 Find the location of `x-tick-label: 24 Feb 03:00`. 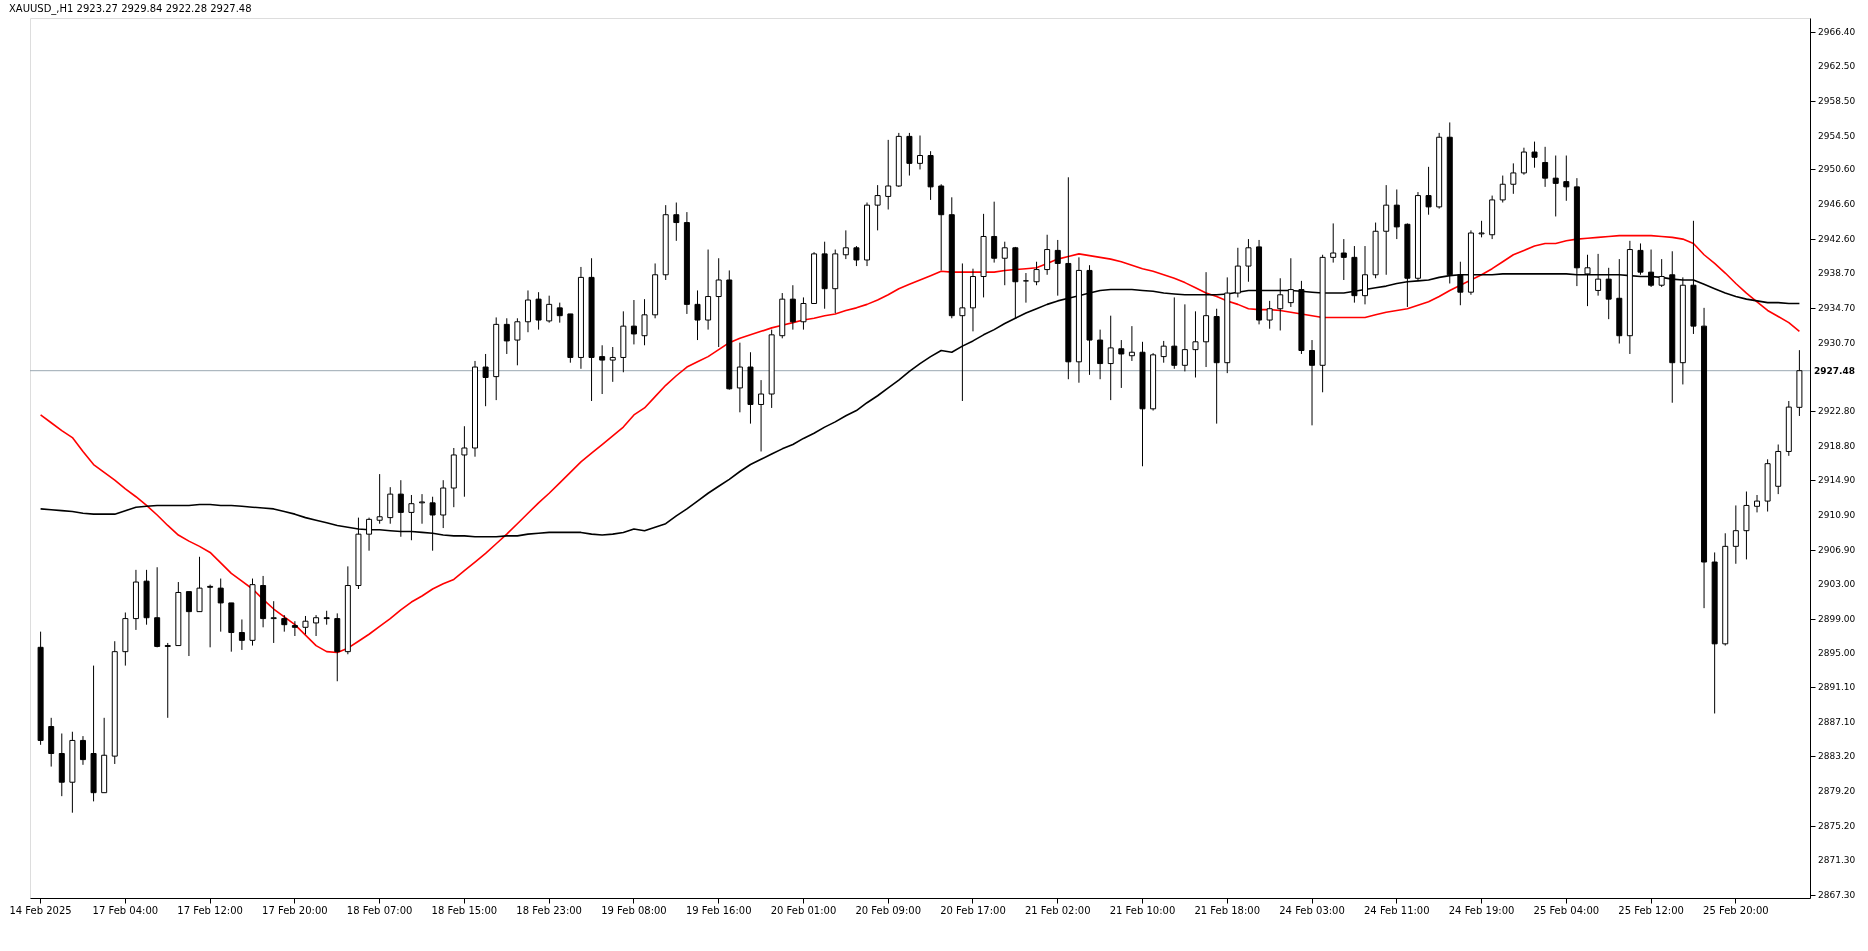

x-tick-label: 24 Feb 03:00 is located at coordinates (1312, 910).